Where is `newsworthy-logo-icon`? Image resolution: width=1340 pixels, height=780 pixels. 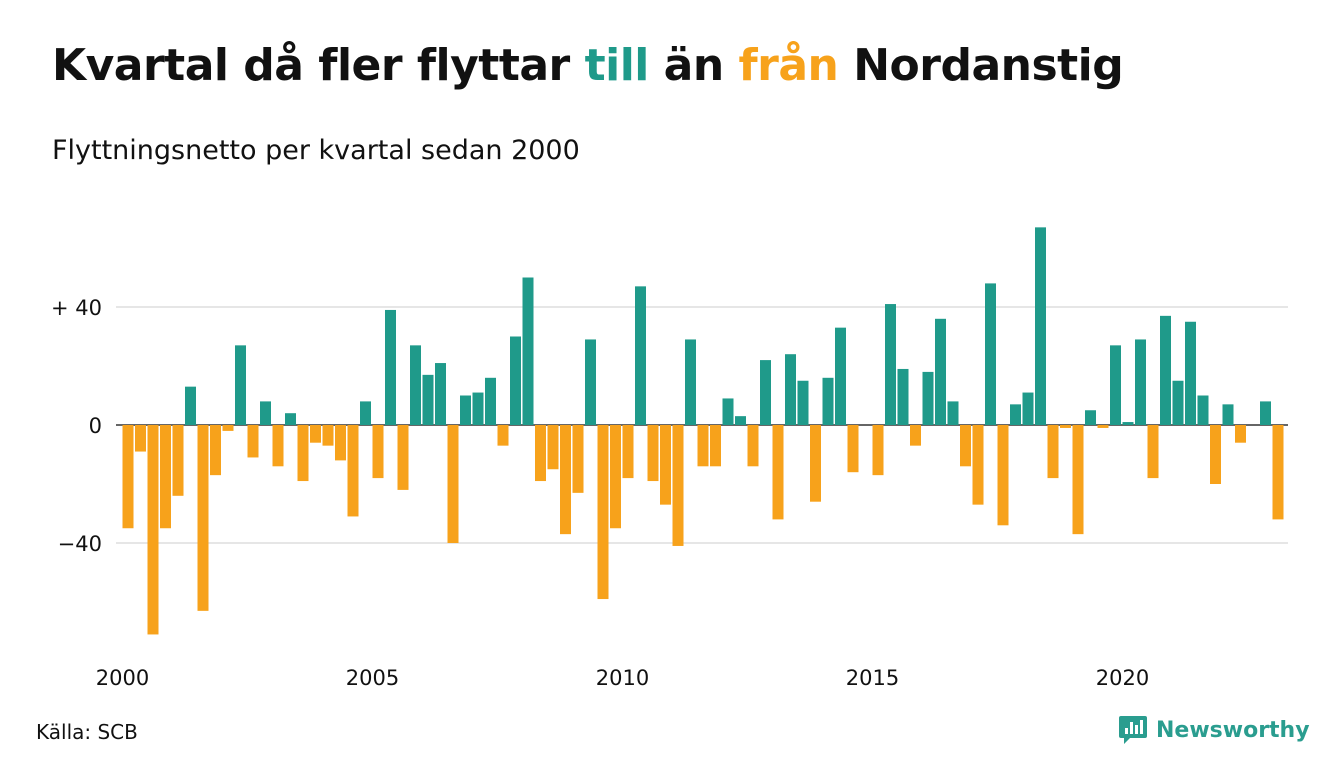 newsworthy-logo-icon is located at coordinates (1133, 730).